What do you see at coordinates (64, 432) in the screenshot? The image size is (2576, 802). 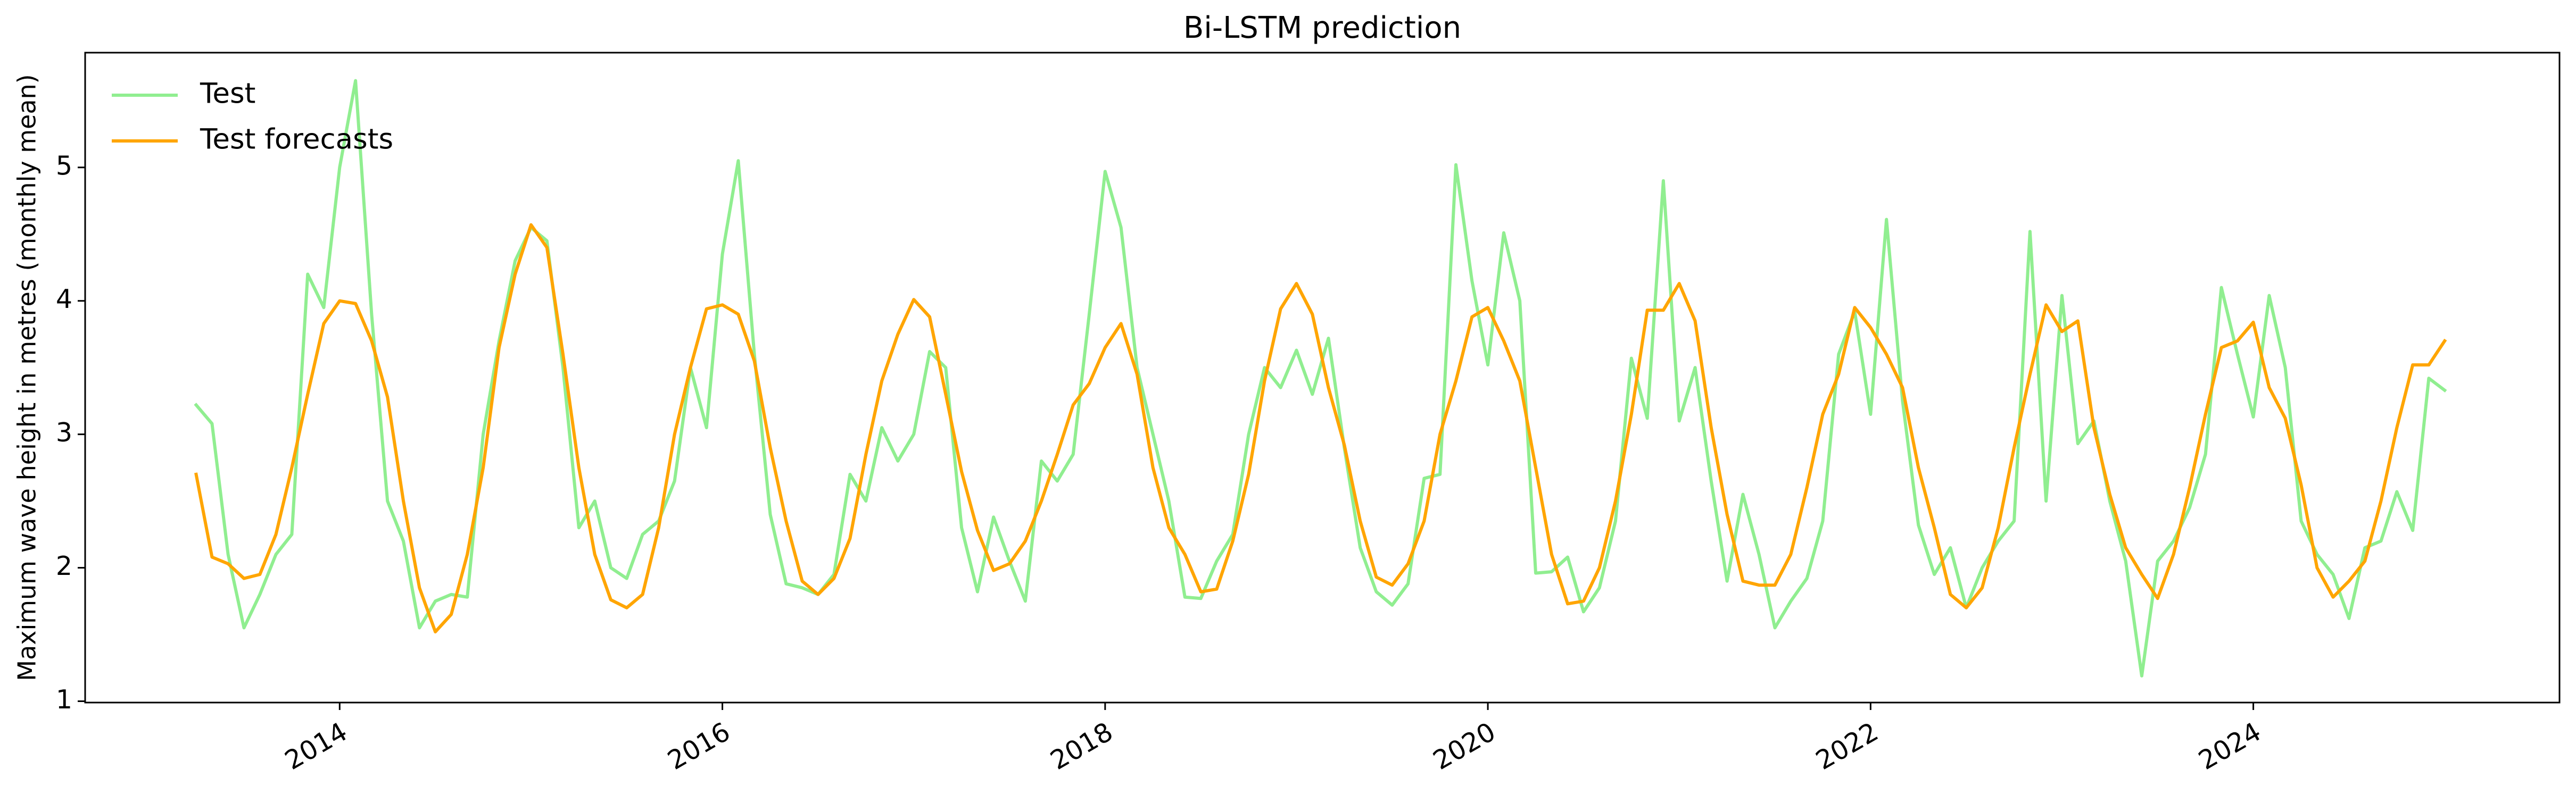 I see `y-tick-label: 3` at bounding box center [64, 432].